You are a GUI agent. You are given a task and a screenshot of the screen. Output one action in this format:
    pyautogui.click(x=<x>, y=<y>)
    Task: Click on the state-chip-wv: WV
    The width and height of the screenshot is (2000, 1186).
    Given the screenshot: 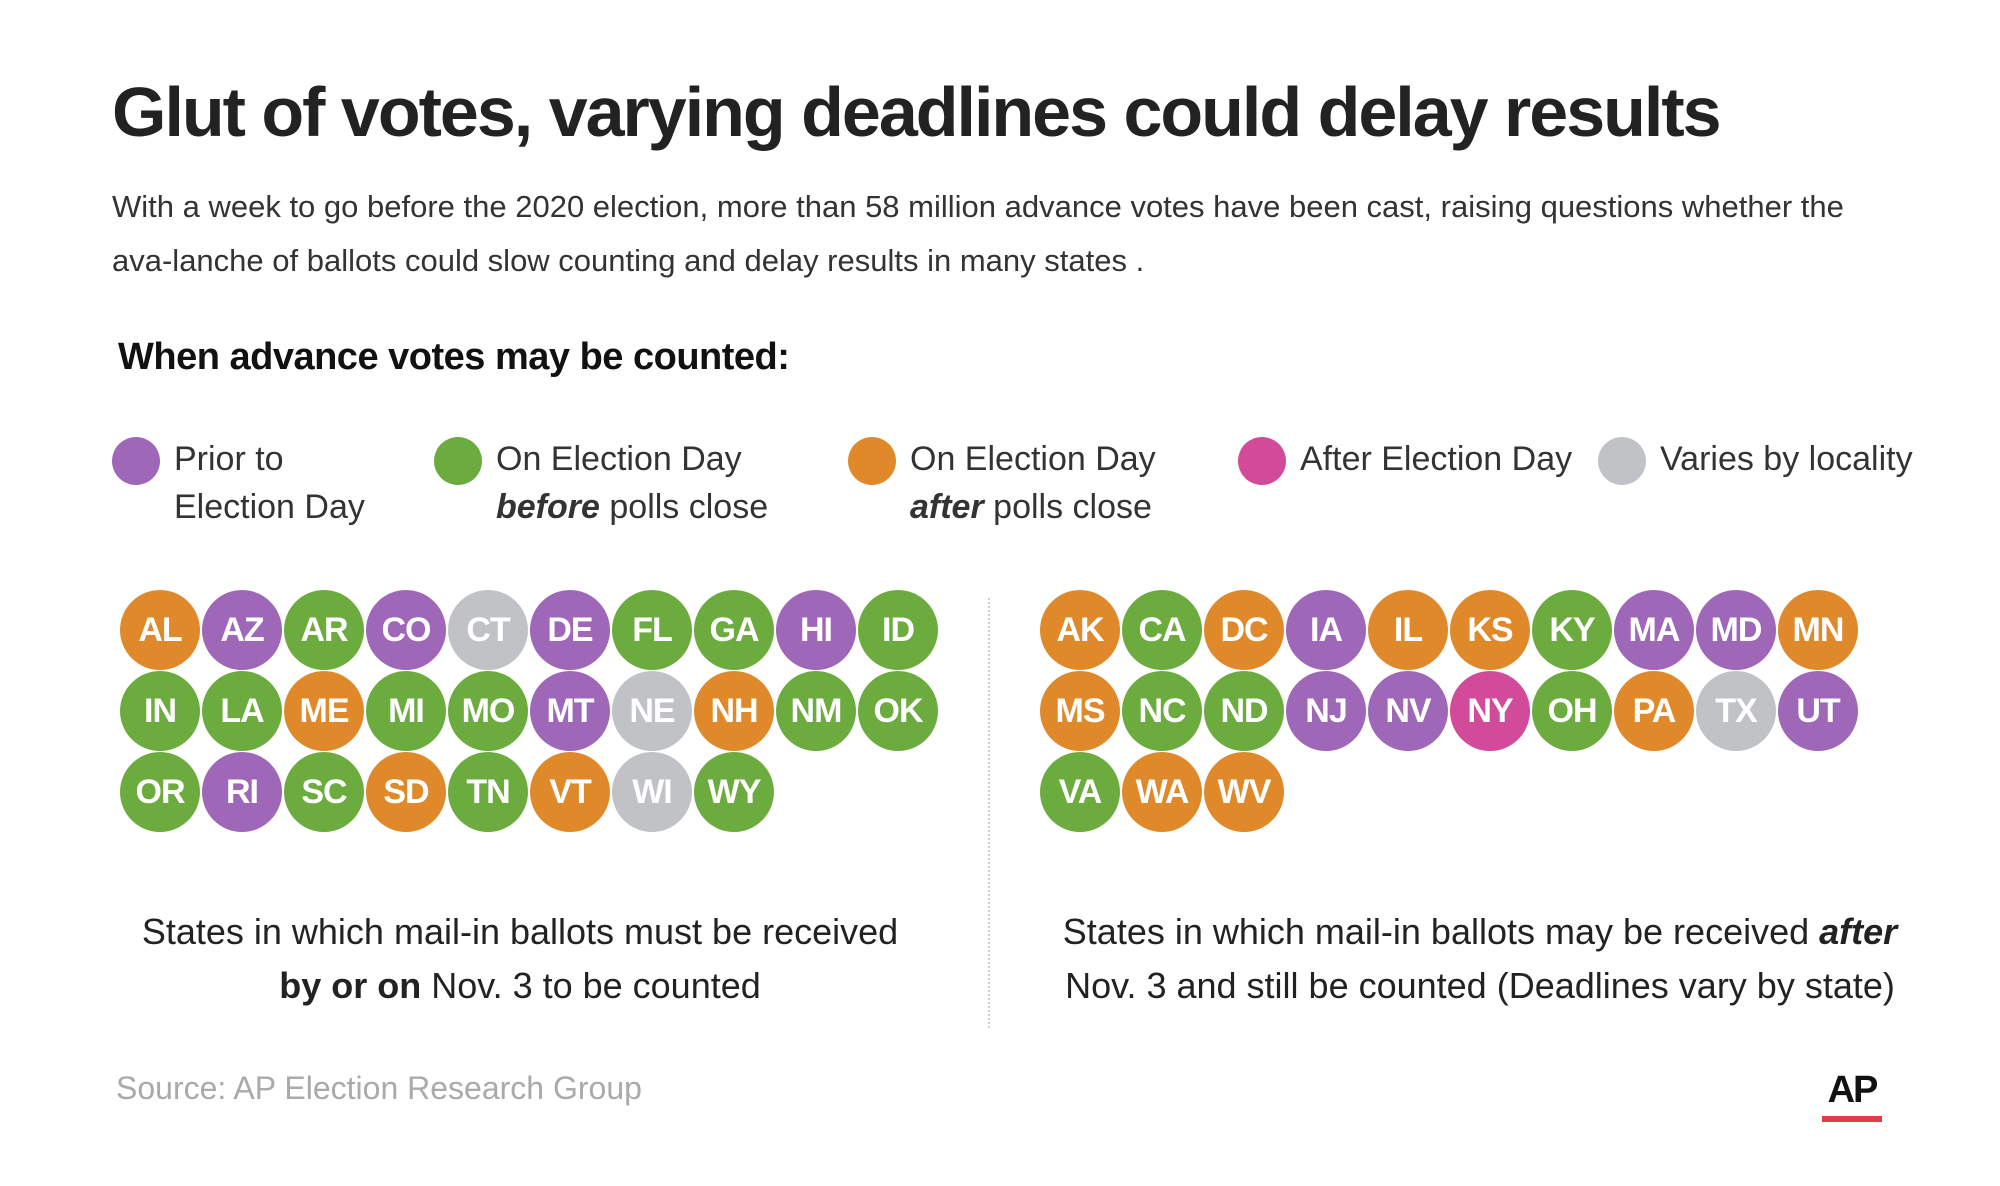 What is the action you would take?
    pyautogui.click(x=1244, y=792)
    